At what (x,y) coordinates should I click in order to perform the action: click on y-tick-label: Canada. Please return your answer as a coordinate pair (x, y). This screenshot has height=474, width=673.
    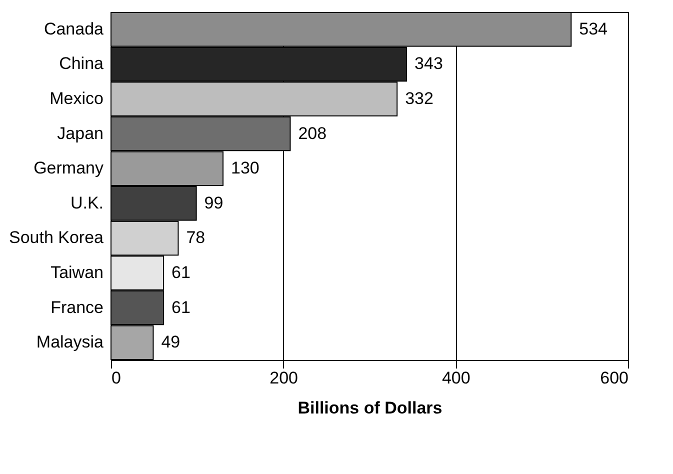
    Looking at the image, I should click on (74, 28).